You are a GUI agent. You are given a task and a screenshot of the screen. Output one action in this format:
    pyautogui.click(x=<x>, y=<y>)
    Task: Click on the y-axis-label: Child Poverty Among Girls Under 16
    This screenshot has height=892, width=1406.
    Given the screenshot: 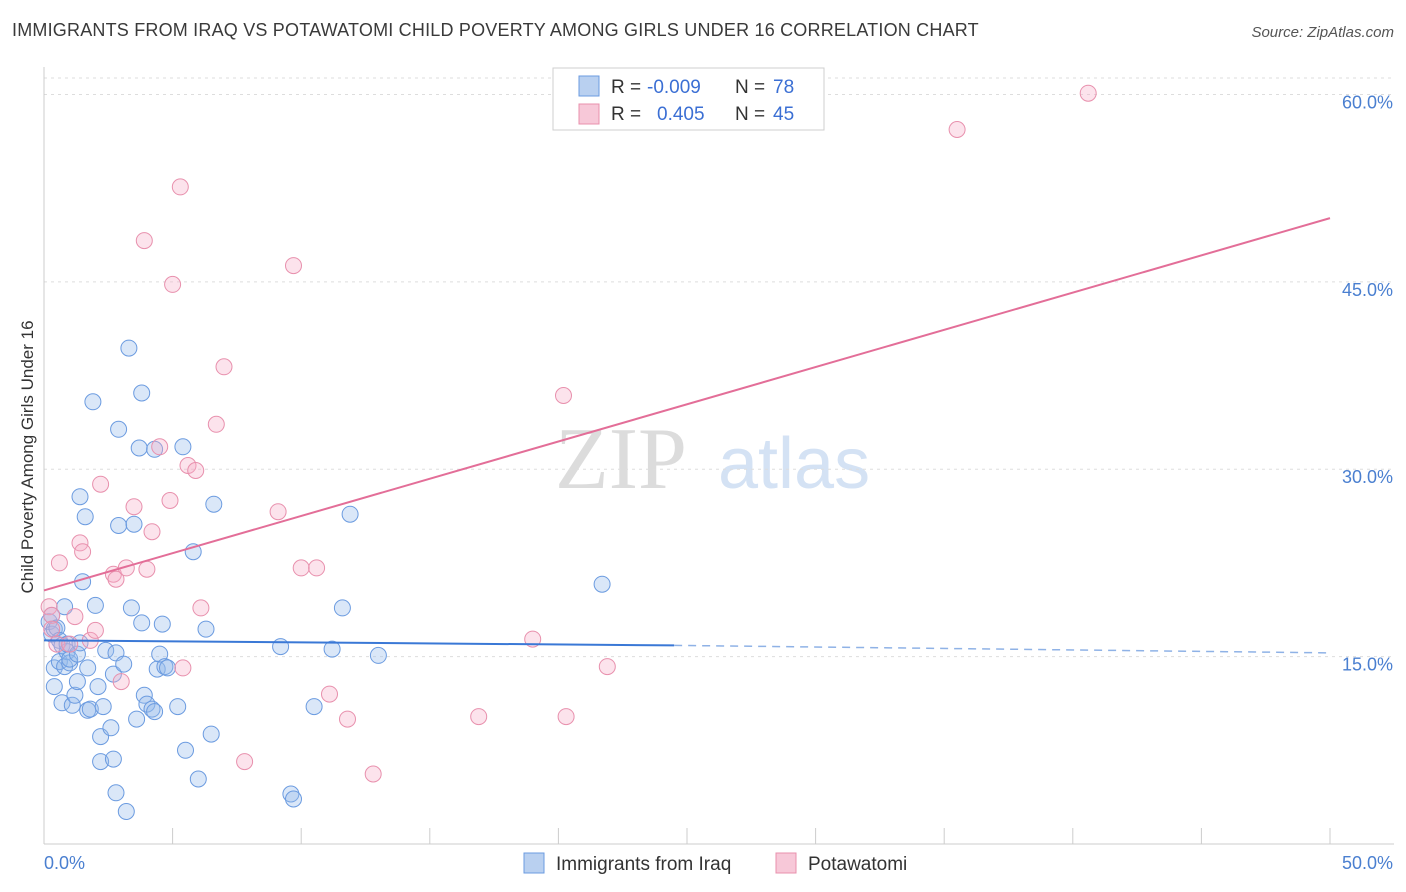 What is the action you would take?
    pyautogui.click(x=27, y=456)
    